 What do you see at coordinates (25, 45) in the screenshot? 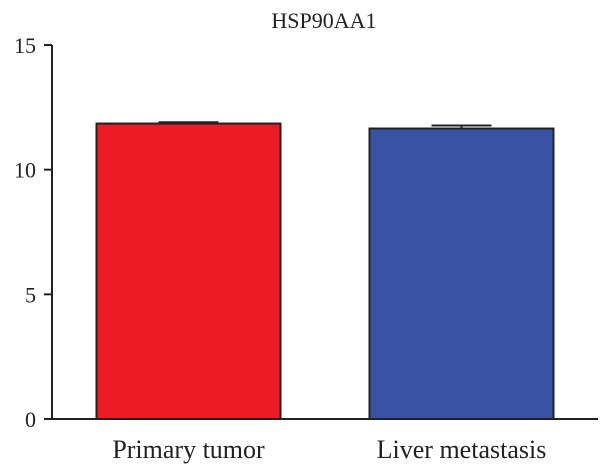
I see `y-tick-label: 15` at bounding box center [25, 45].